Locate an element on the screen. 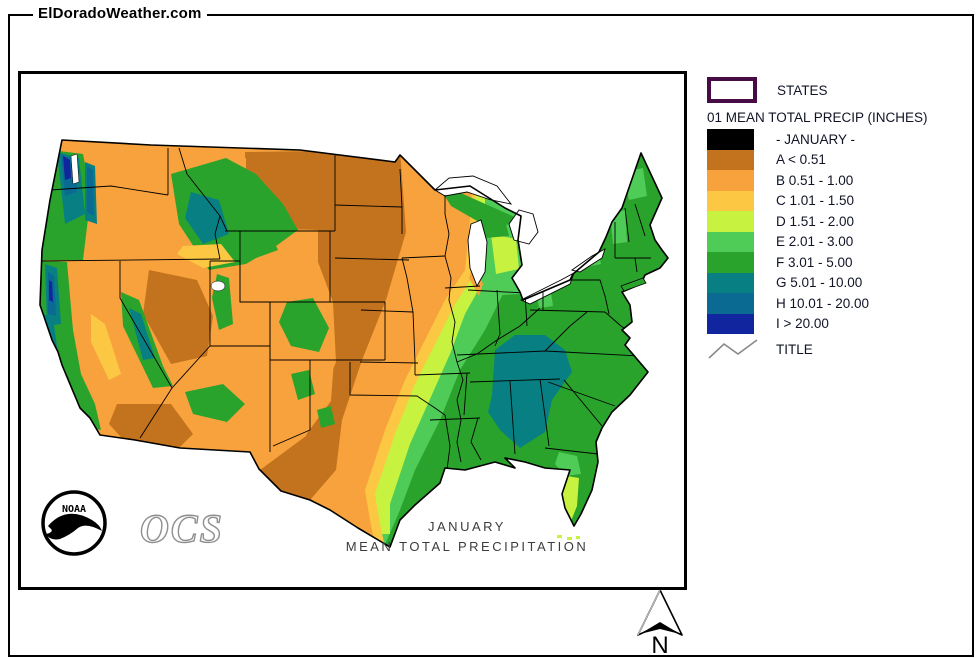  noaa-logo: NOAA is located at coordinates (74, 525).